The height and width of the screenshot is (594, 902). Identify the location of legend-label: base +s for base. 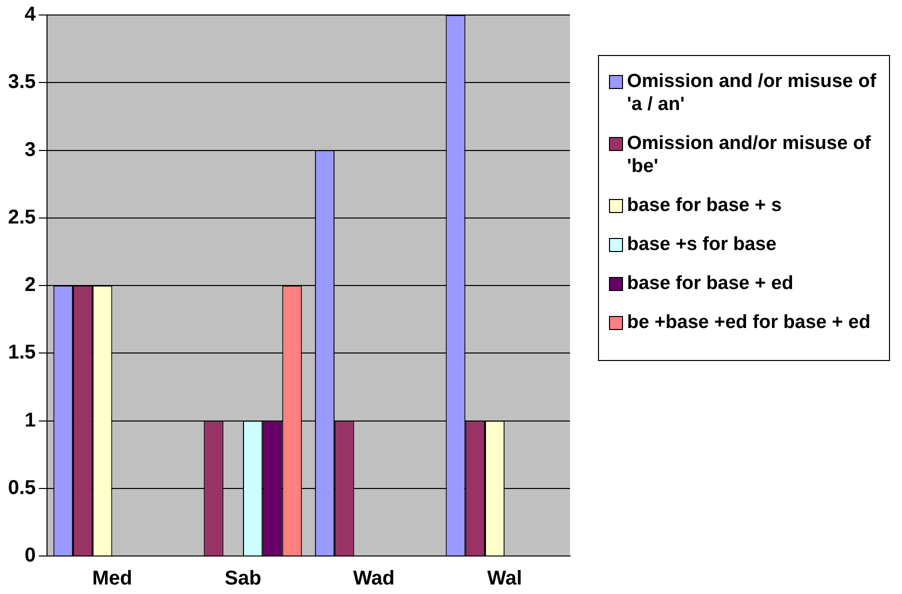
(701, 244).